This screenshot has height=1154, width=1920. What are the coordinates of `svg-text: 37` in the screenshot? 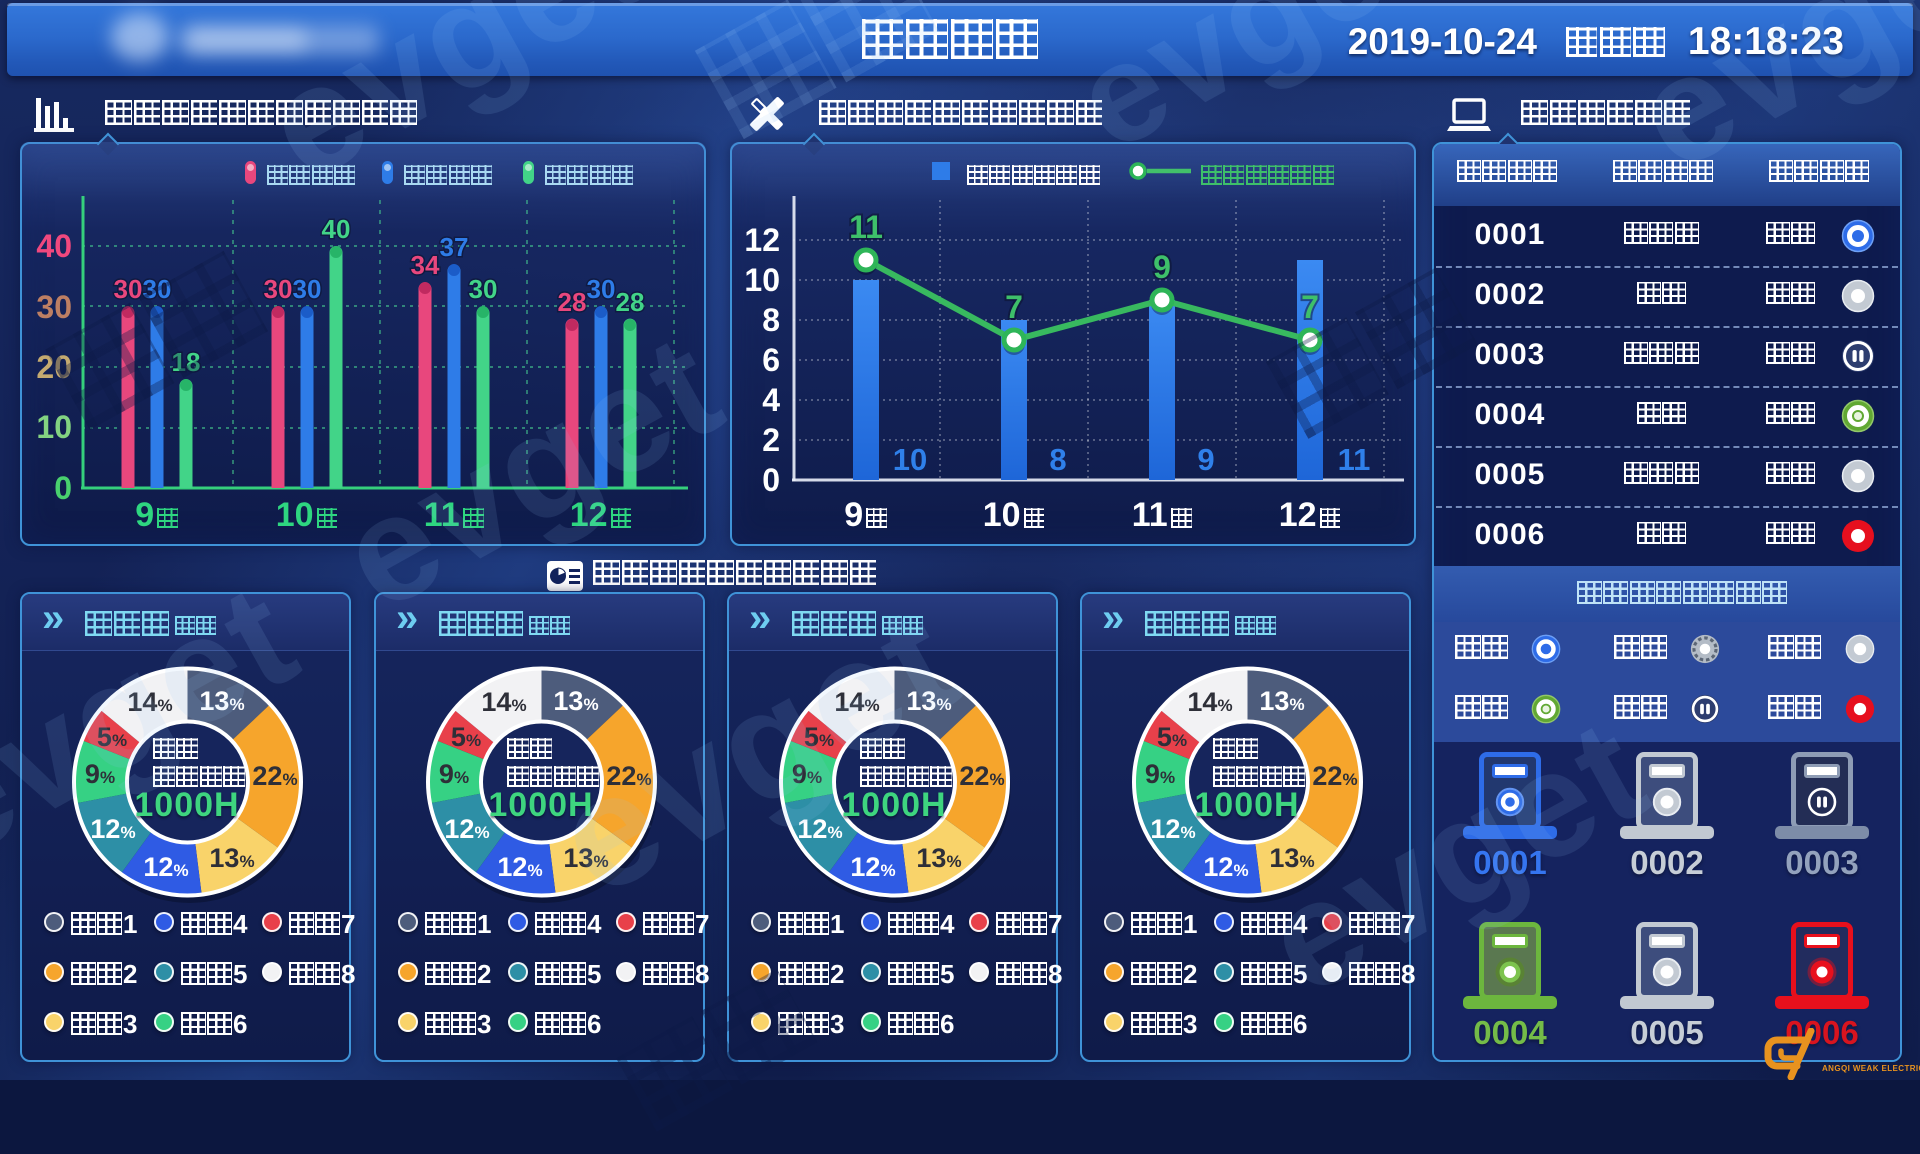 It's located at (454, 247).